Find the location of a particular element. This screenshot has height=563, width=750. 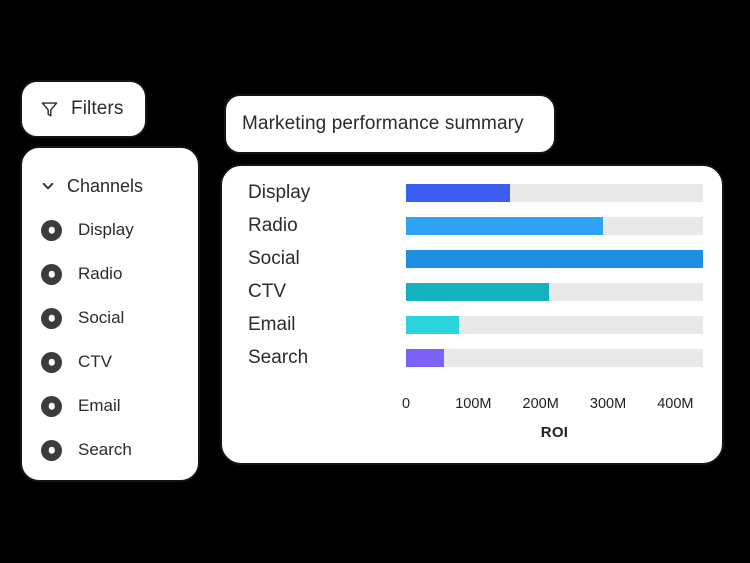

sidebar-item-search: Search is located at coordinates (119, 450).